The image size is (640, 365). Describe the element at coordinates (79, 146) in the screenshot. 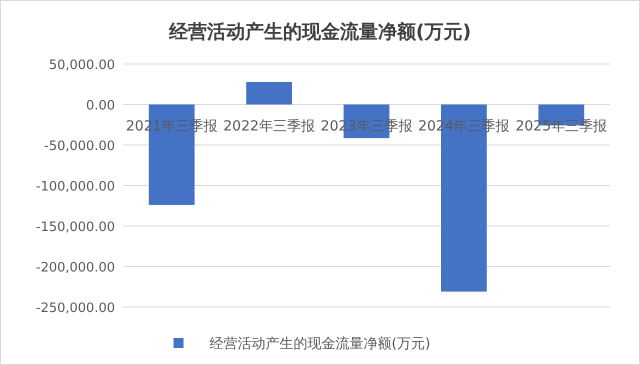

I see `y-tick-label: -50,000.00` at that location.